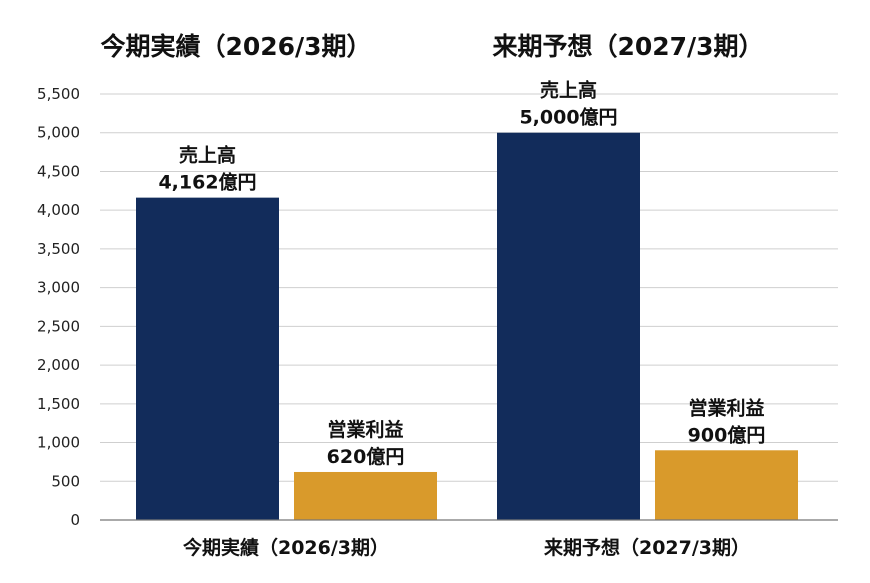 The height and width of the screenshot is (583, 870). I want to click on y-tick-label: 4,000, so click(58, 210).